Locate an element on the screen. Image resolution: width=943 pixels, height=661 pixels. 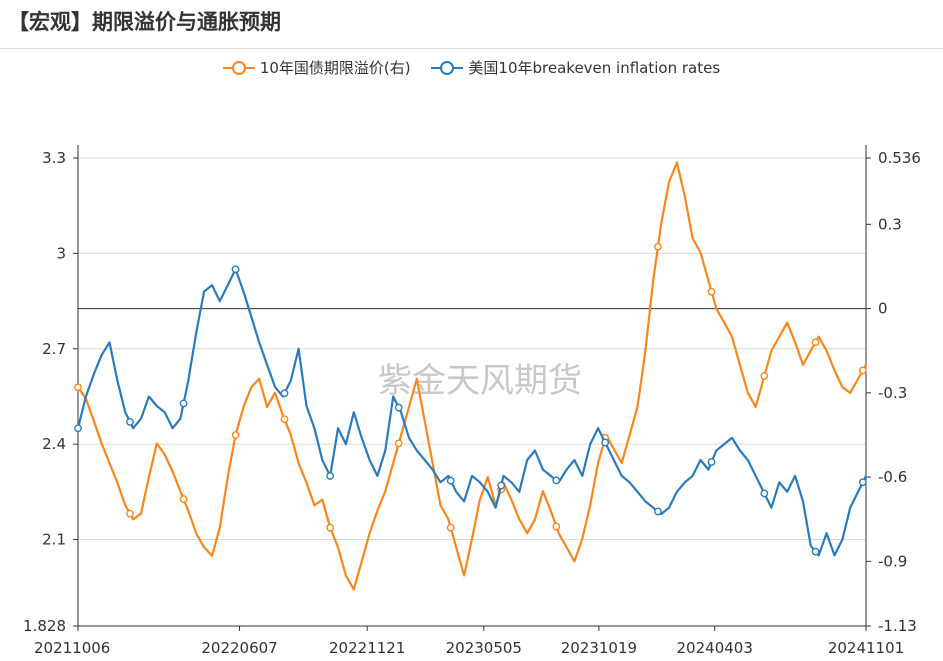
legend-label-term-premium: 10年国债期限溢价(右) is located at coordinates (335, 68).